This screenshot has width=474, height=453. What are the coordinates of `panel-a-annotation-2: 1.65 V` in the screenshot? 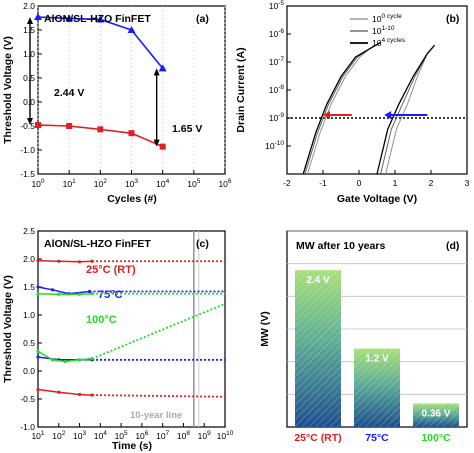 It's located at (187, 129).